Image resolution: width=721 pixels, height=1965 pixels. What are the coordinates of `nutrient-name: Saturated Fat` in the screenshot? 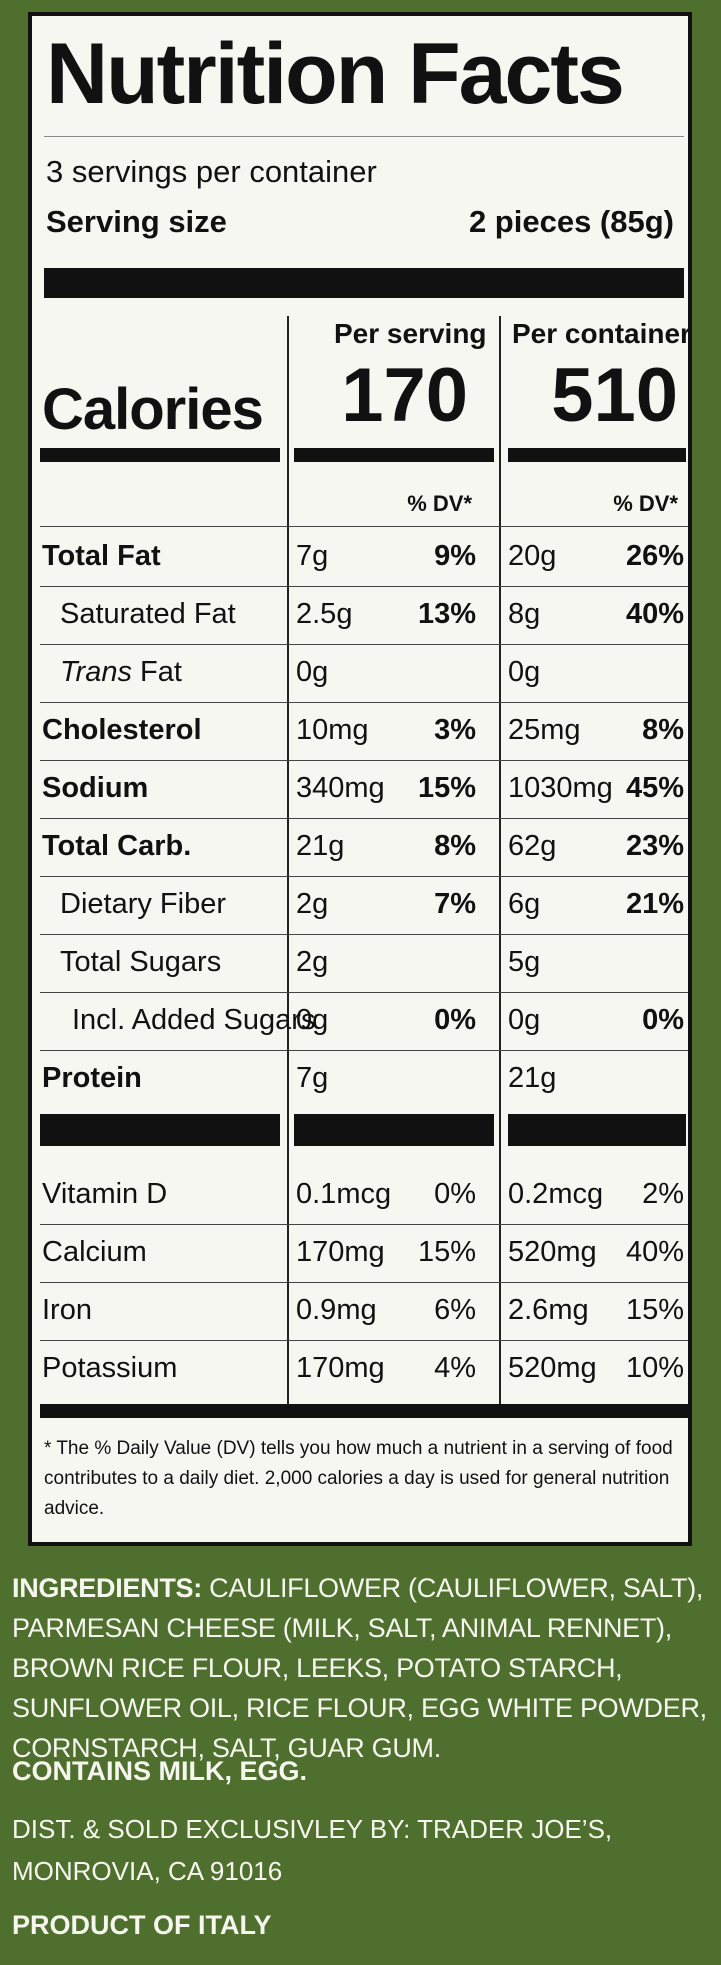 It's located at (148, 614).